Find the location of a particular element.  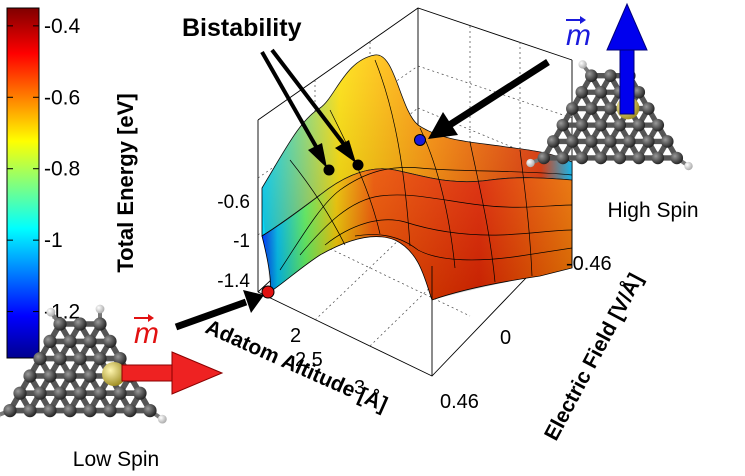

high-spin-moment-arrow is located at coordinates (627, 58).